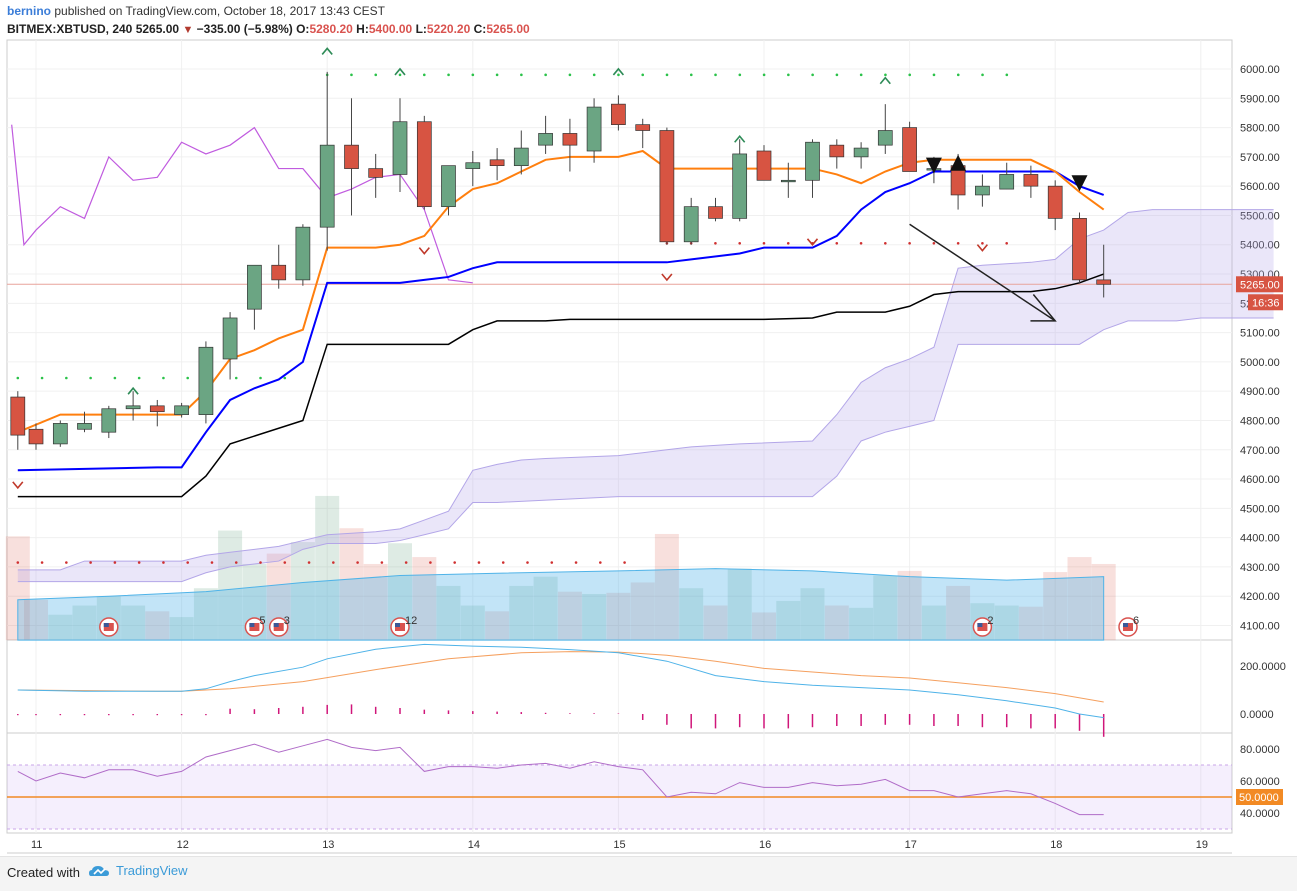  What do you see at coordinates (43, 872) in the screenshot?
I see `created-with-text: Created with` at bounding box center [43, 872].